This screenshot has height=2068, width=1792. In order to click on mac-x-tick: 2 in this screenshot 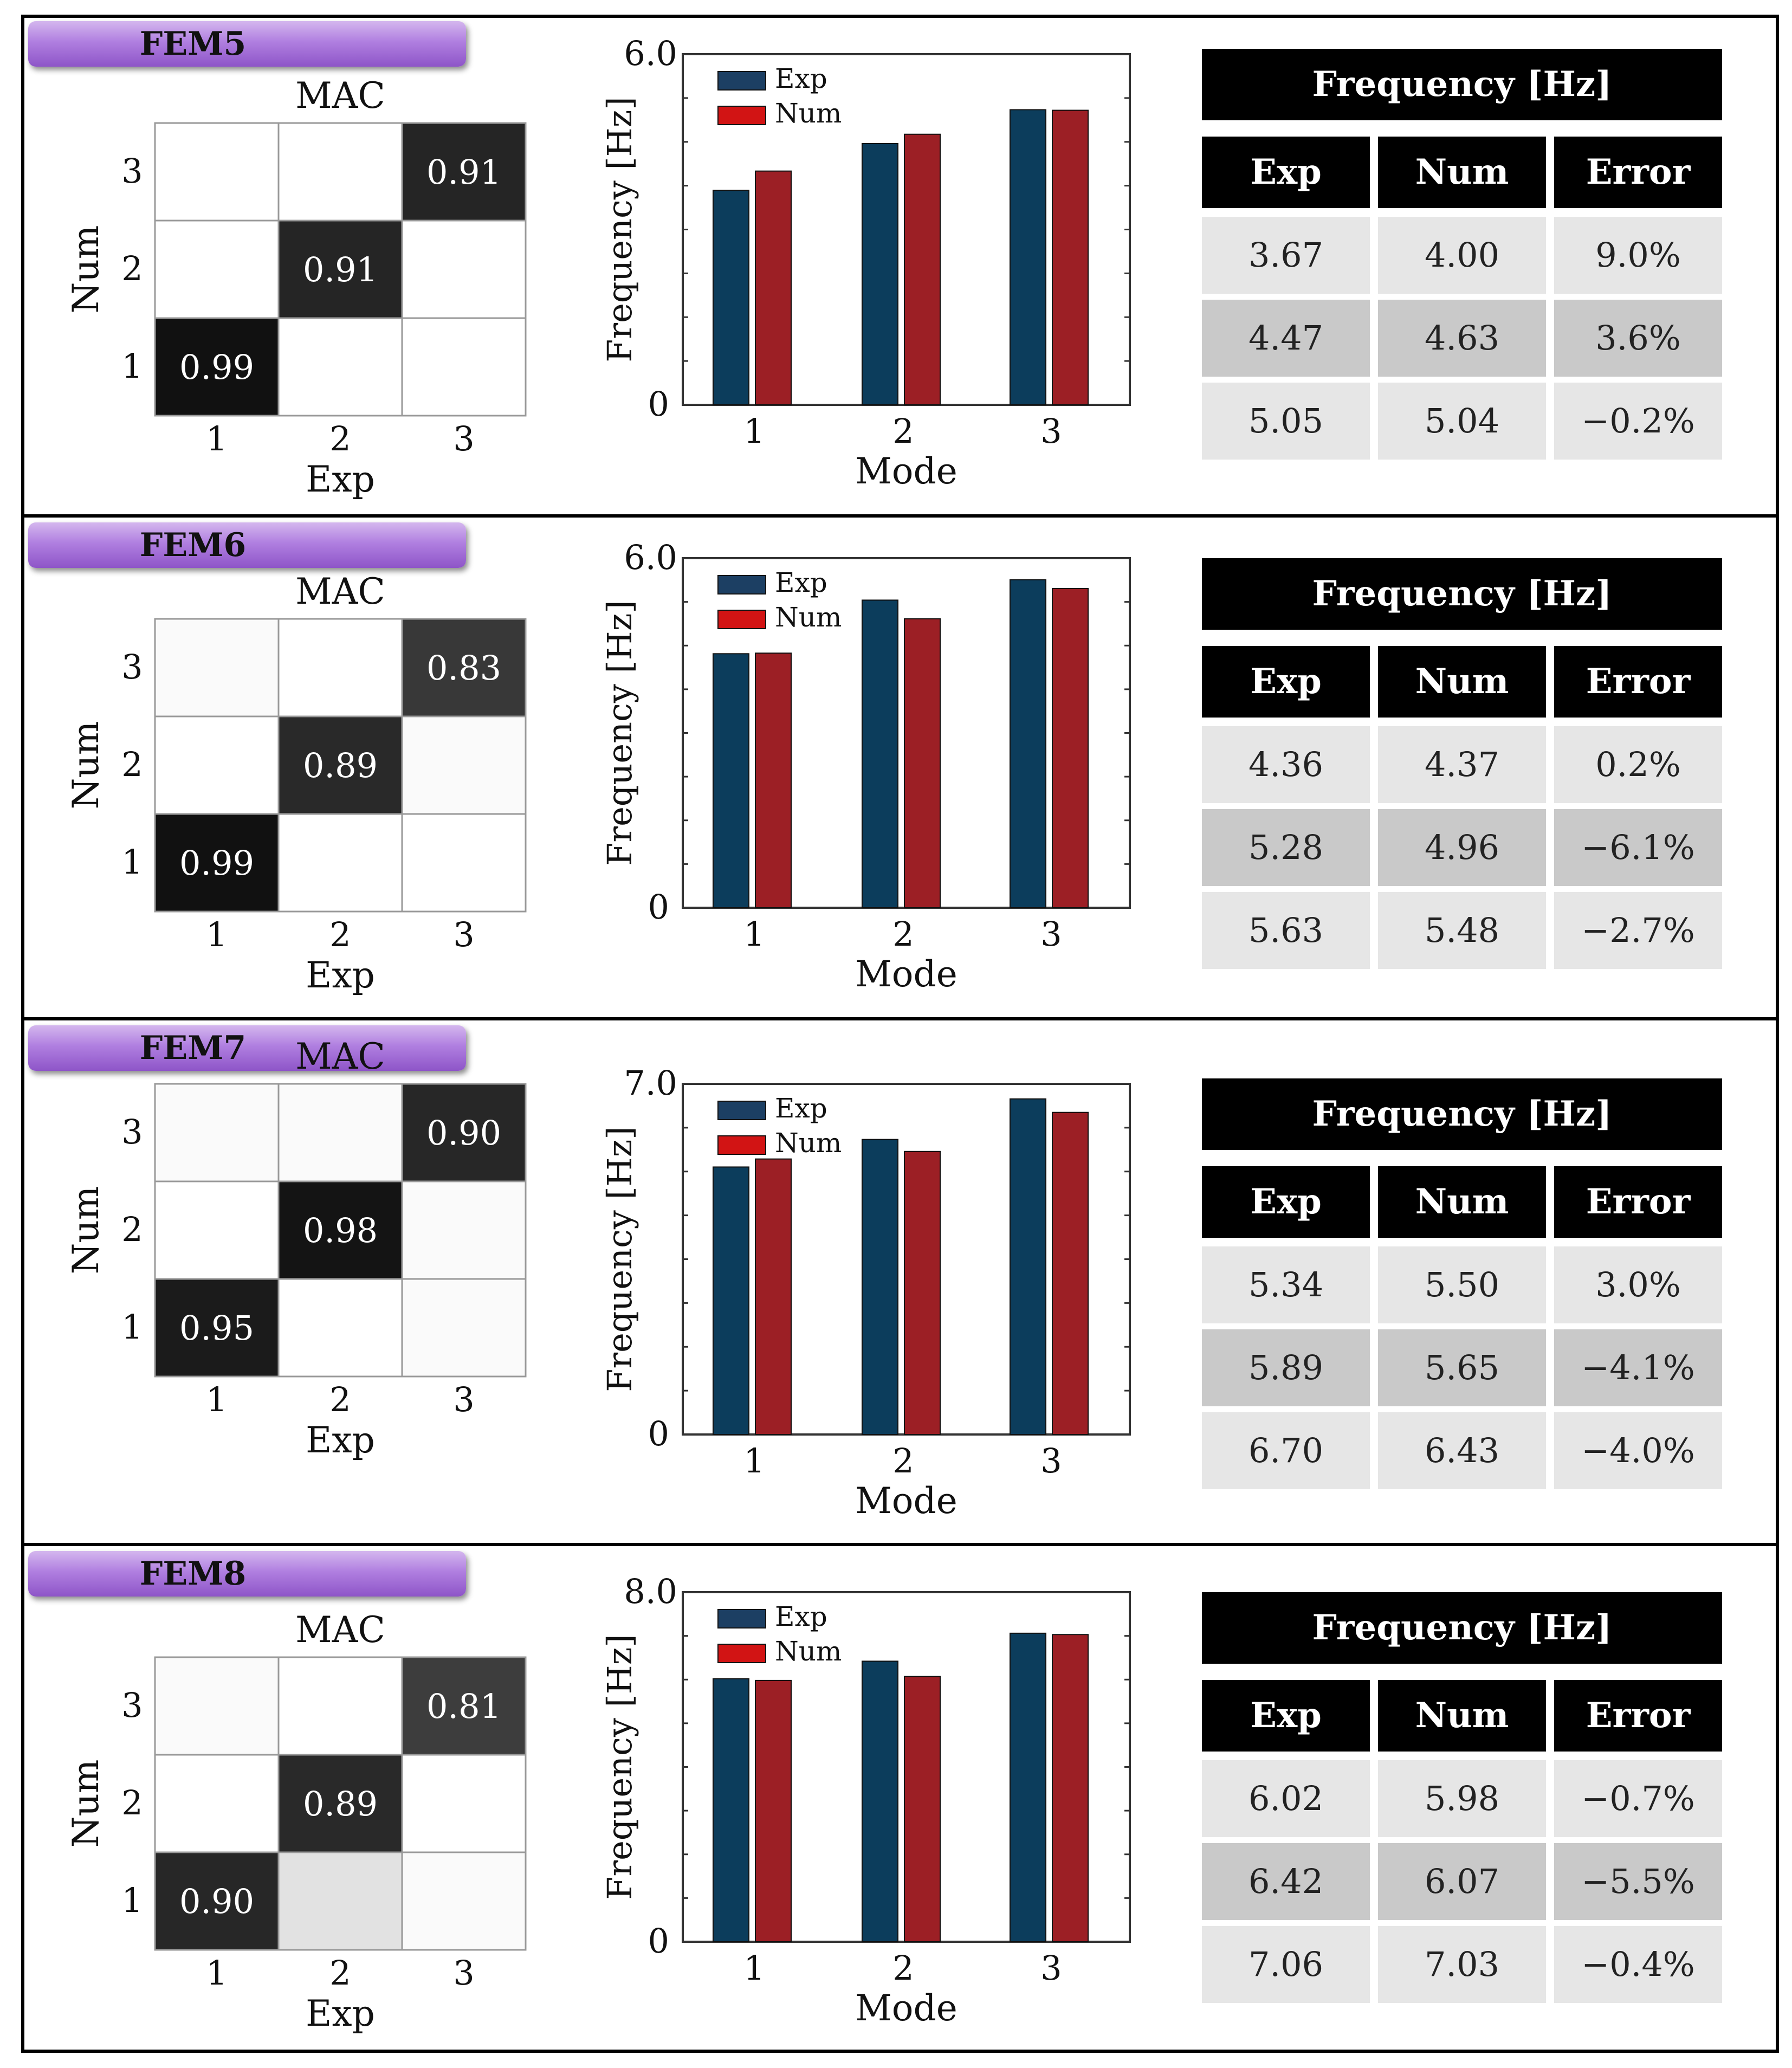, I will do `click(340, 438)`.